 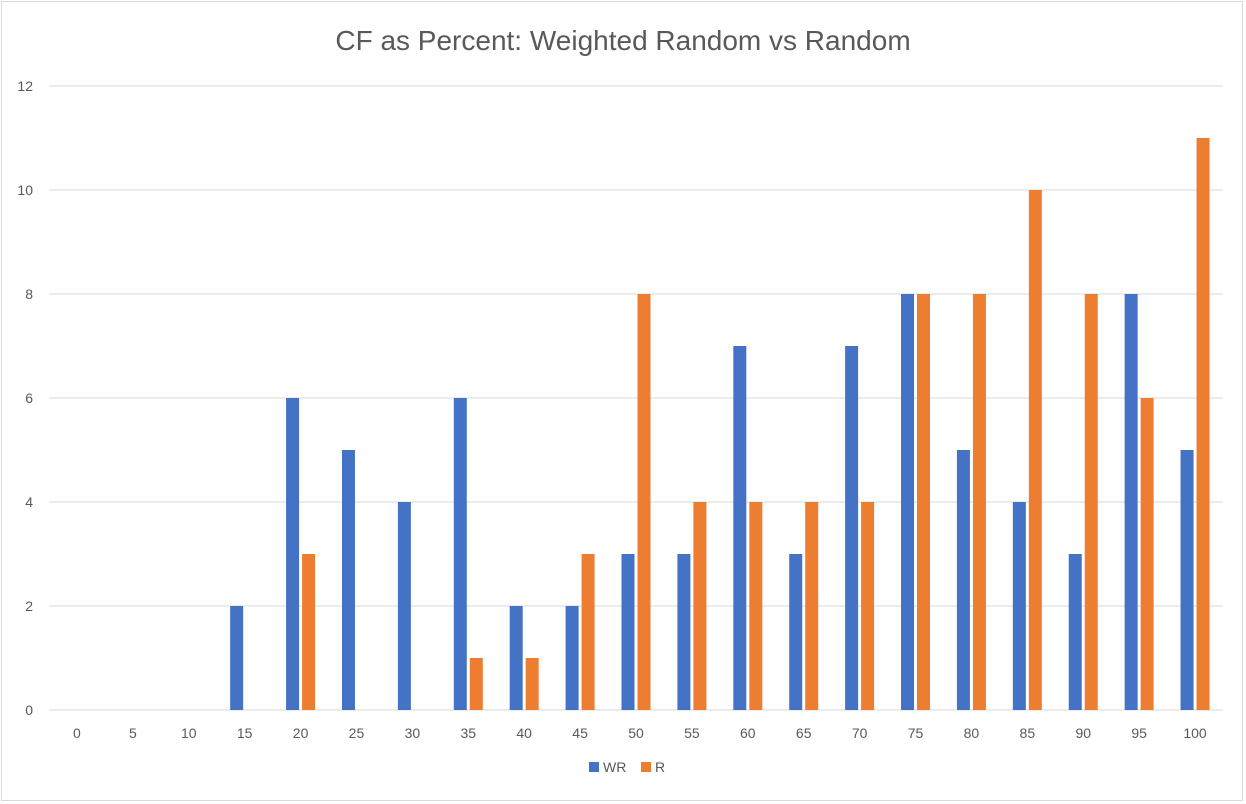 What do you see at coordinates (622, 40) in the screenshot?
I see `chart-title: CF as Percent: Weighted Random vs Random` at bounding box center [622, 40].